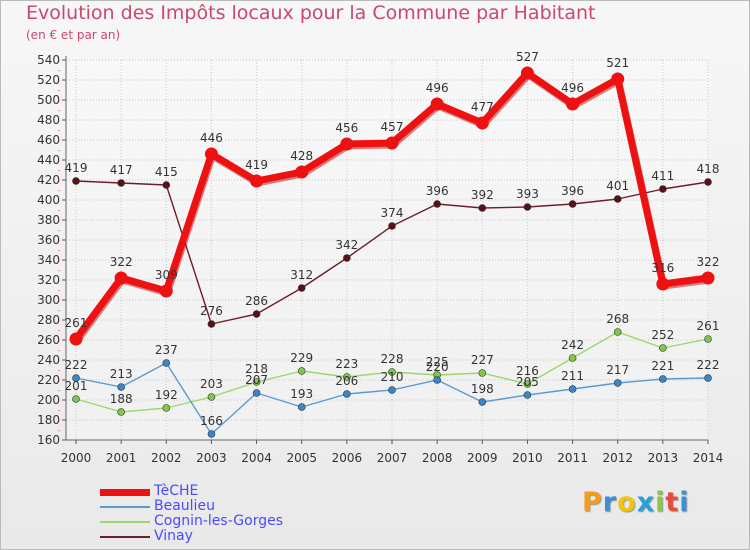  What do you see at coordinates (48, 280) in the screenshot?
I see `y-tick-label: 320` at bounding box center [48, 280].